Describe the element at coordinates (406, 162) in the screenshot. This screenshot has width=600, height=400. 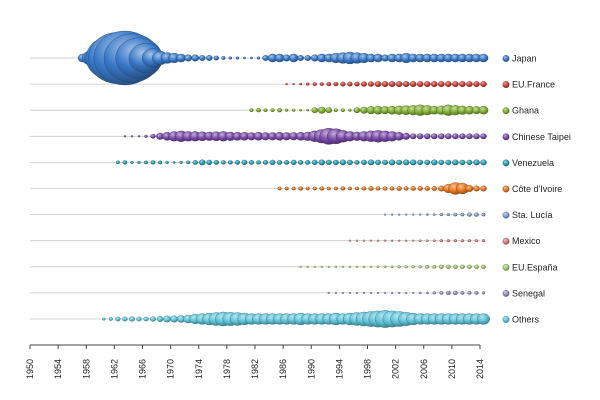
I see `bubble-venezuela-2003` at that location.